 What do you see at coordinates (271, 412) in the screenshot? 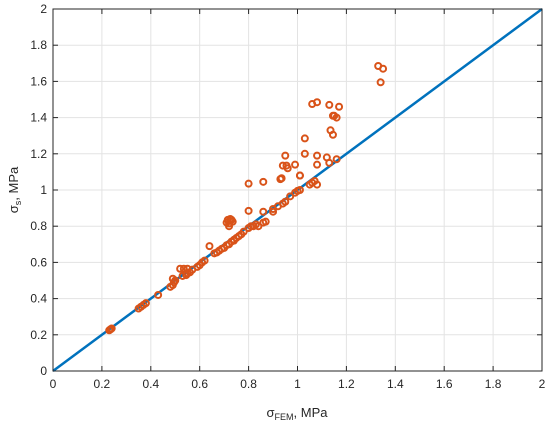
I see `x-axis-label-symbol: σ` at bounding box center [271, 412].